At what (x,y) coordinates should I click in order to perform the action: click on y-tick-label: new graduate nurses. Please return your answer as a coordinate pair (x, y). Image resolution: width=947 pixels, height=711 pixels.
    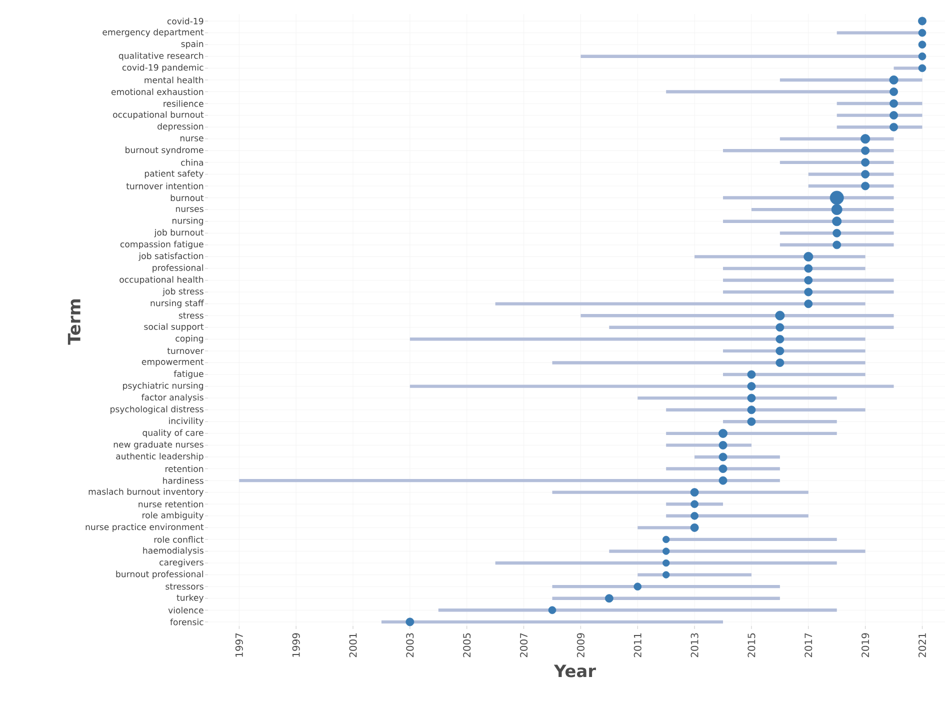
    Looking at the image, I should click on (159, 445).